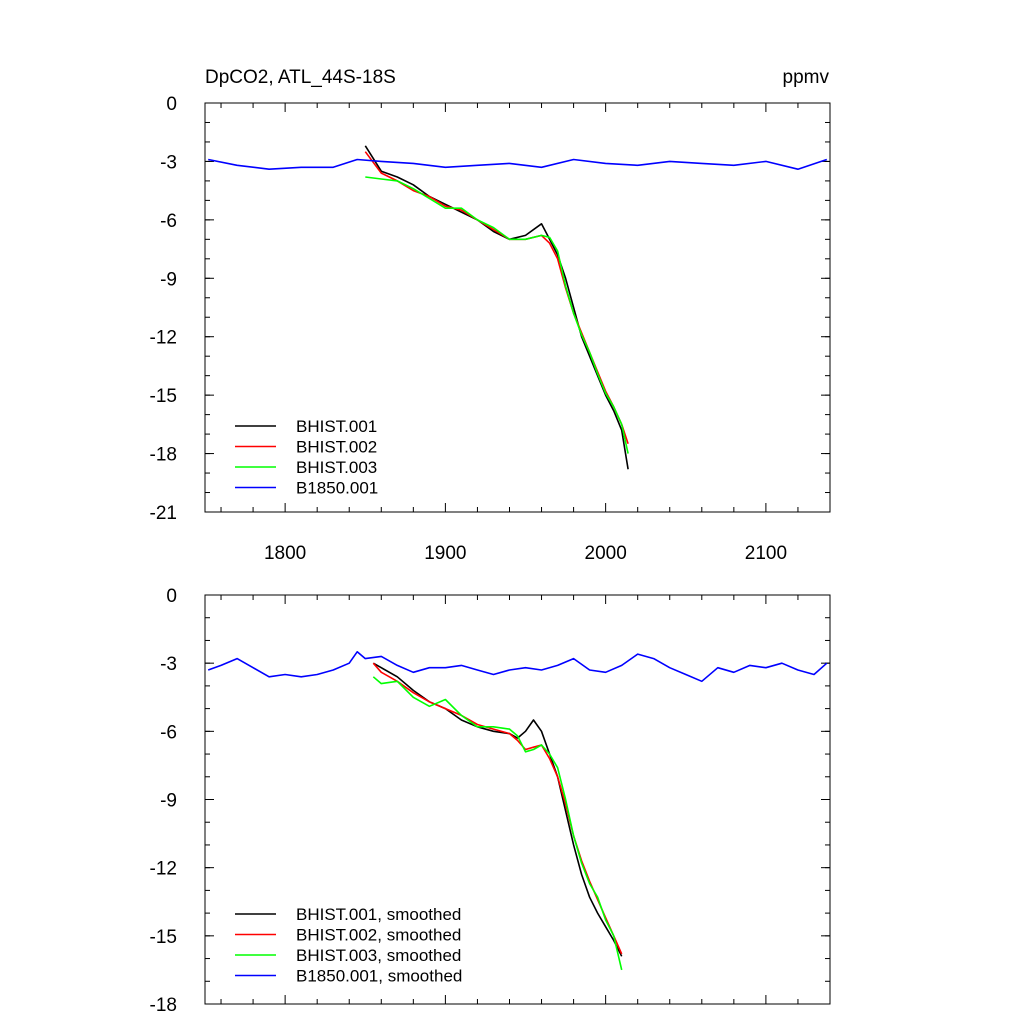 This screenshot has height=1024, width=1024. What do you see at coordinates (336, 447) in the screenshot?
I see `top-legend-label-2: BHIST.002` at bounding box center [336, 447].